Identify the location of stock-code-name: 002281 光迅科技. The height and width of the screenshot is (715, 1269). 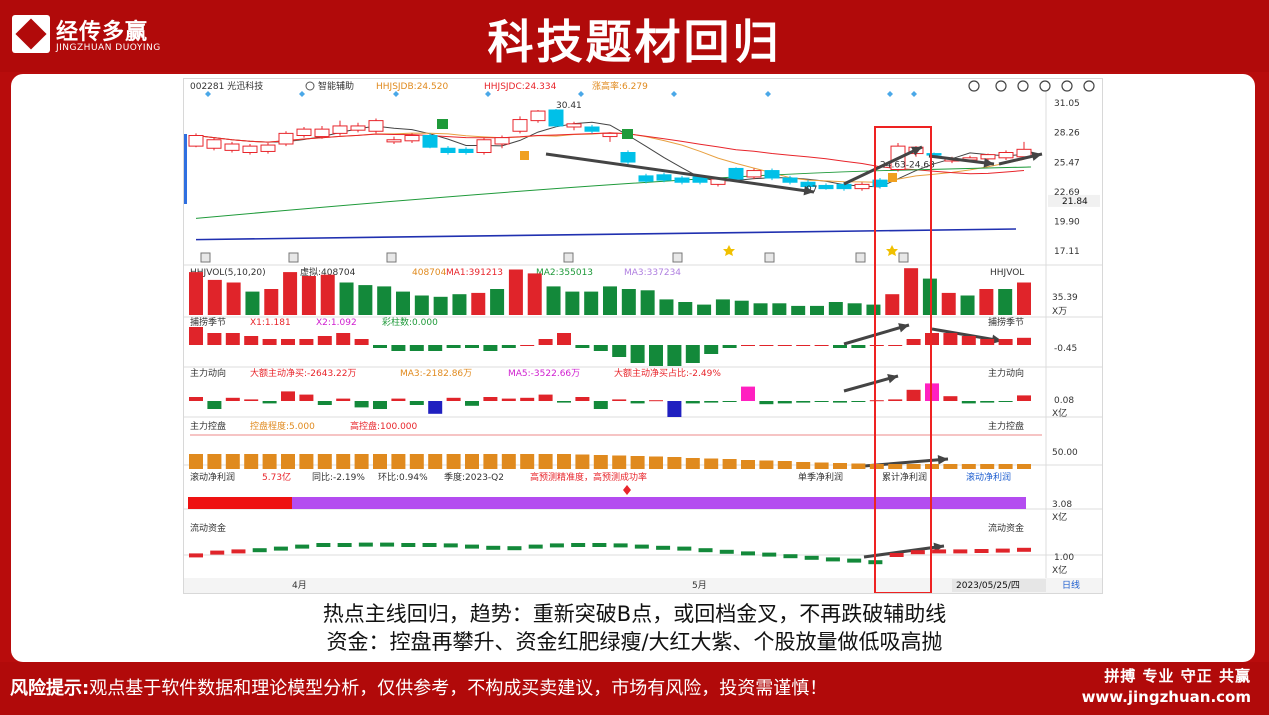
(226, 86).